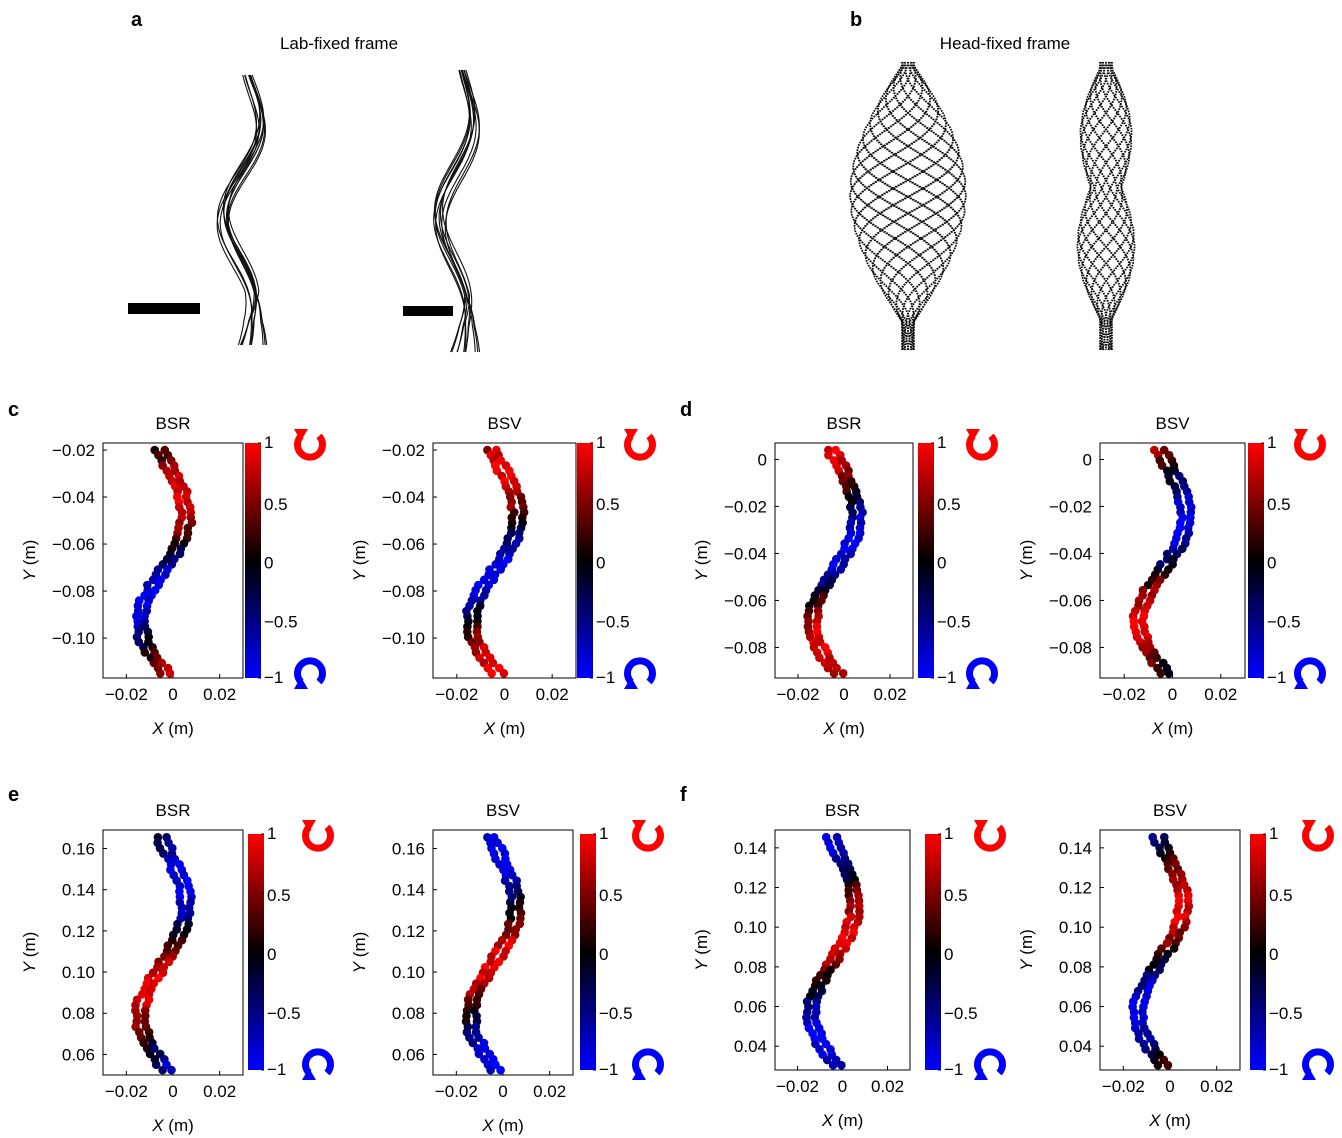 Image resolution: width=1342 pixels, height=1138 pixels. What do you see at coordinates (686, 410) in the screenshot?
I see `panel-d-letter: d` at bounding box center [686, 410].